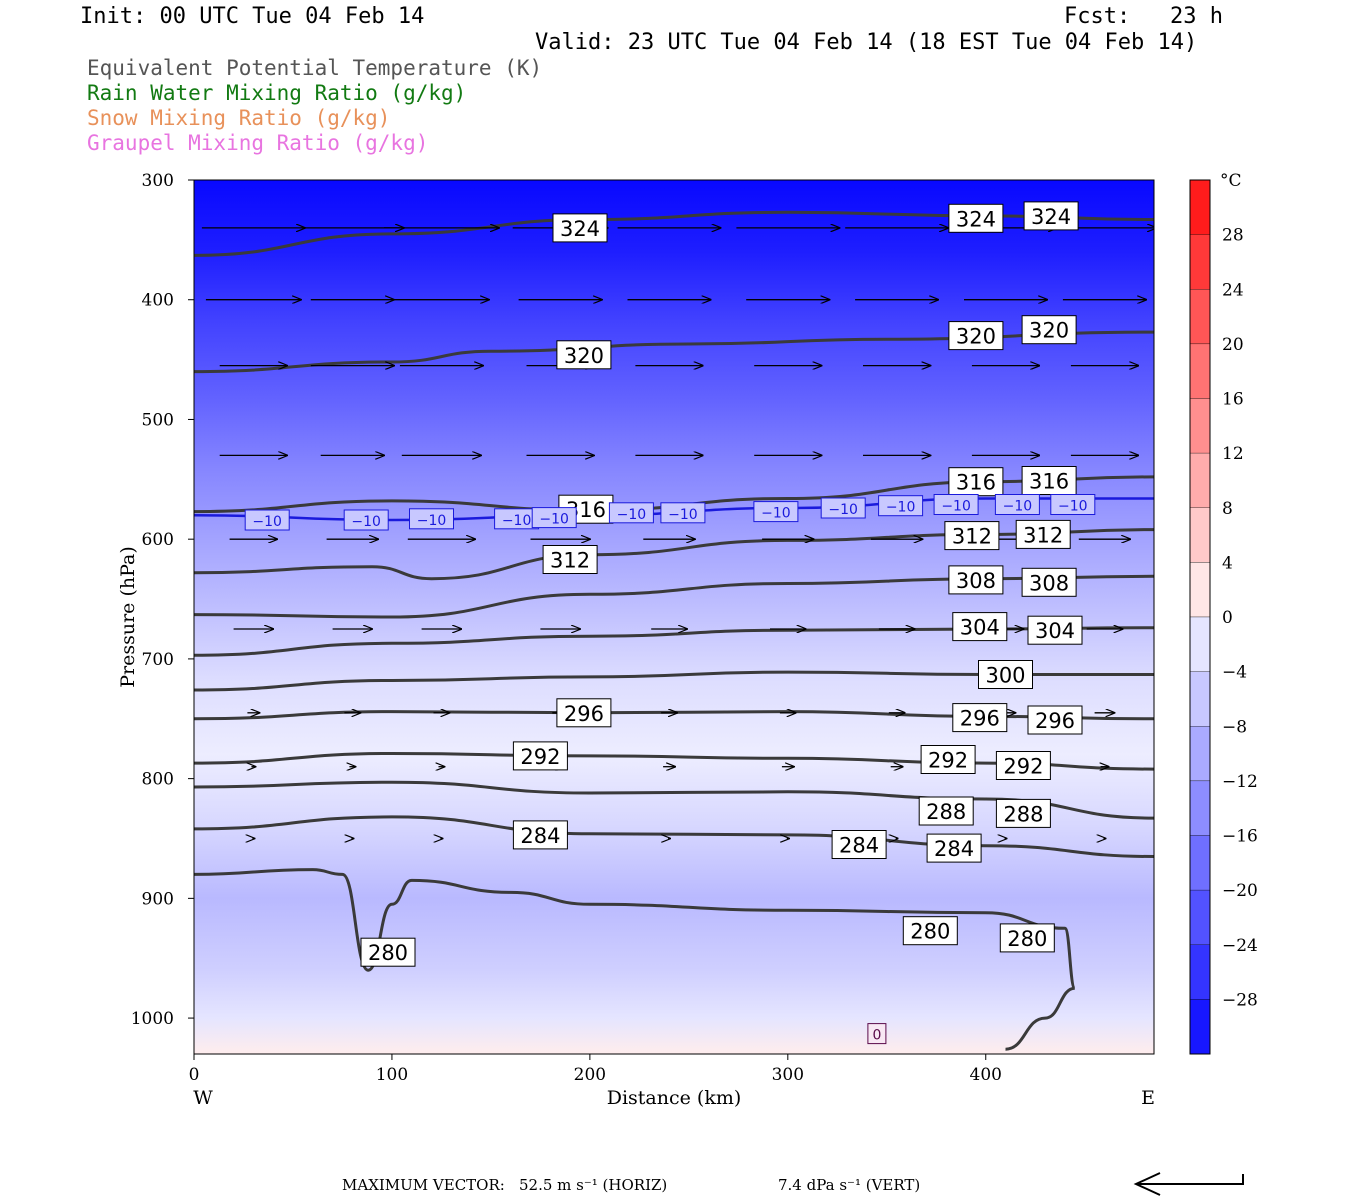 This screenshot has width=1350, height=1200. What do you see at coordinates (1233, 290) in the screenshot?
I see `colorbar-tick-label: 24` at bounding box center [1233, 290].